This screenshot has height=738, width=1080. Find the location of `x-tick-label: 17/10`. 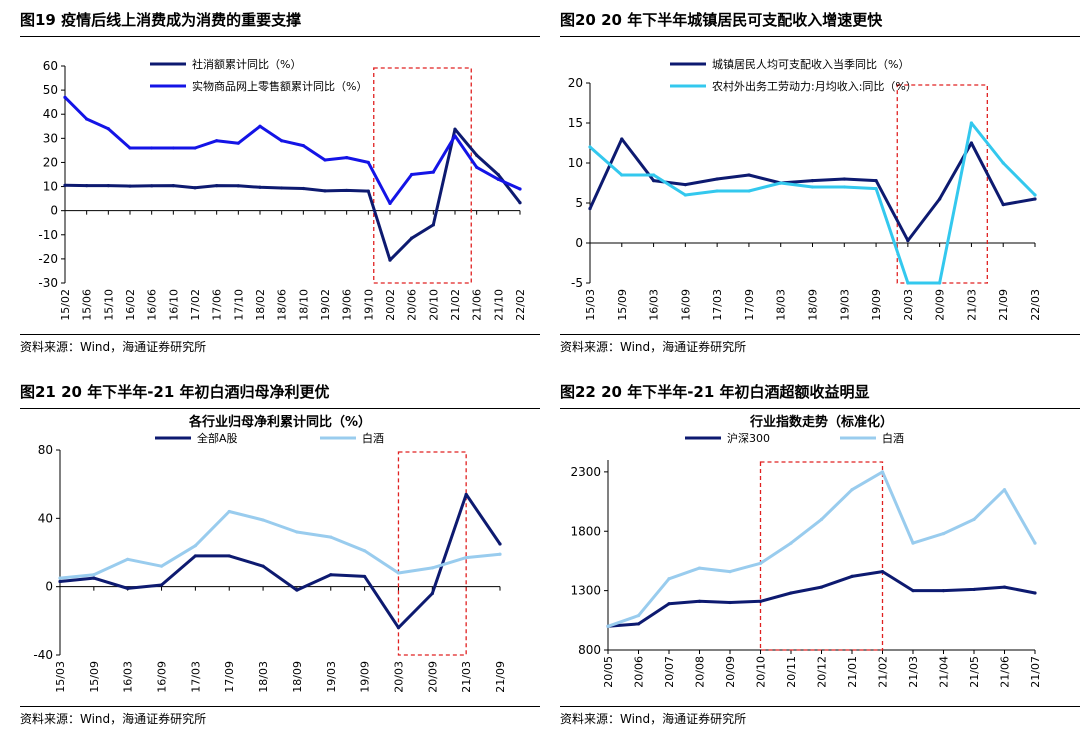

x-tick-label: 17/10 is located at coordinates (238, 305).